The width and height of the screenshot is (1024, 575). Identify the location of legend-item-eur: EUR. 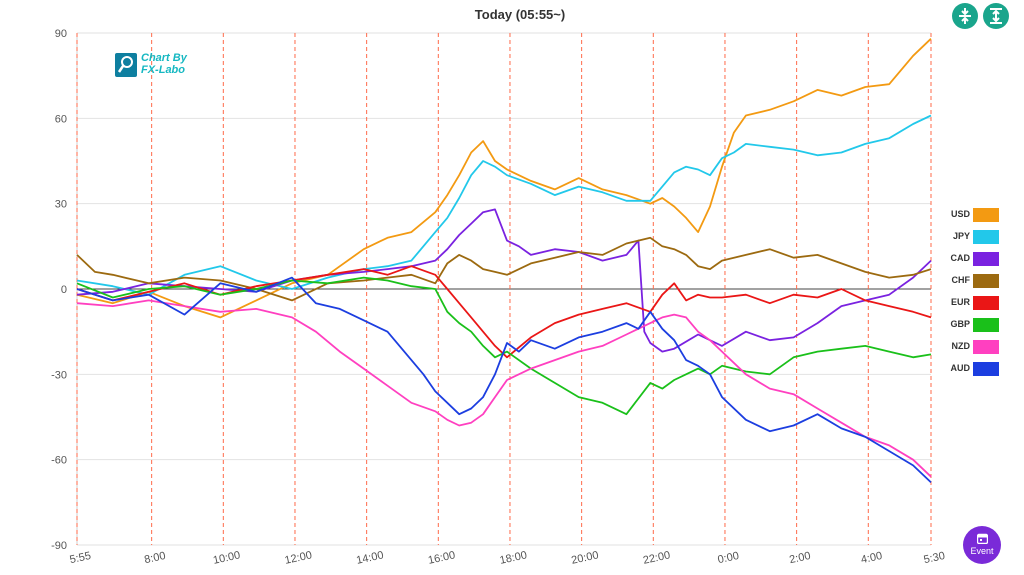
(981, 305).